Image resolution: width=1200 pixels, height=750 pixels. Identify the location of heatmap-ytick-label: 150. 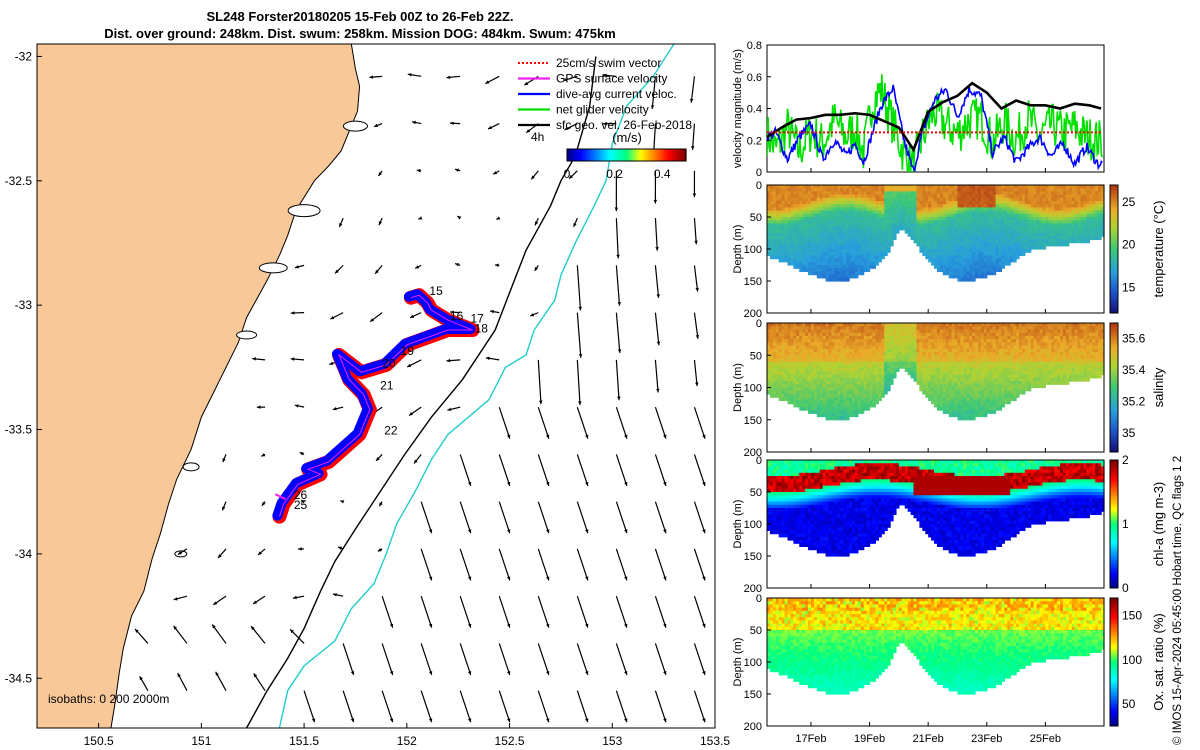
(753, 282).